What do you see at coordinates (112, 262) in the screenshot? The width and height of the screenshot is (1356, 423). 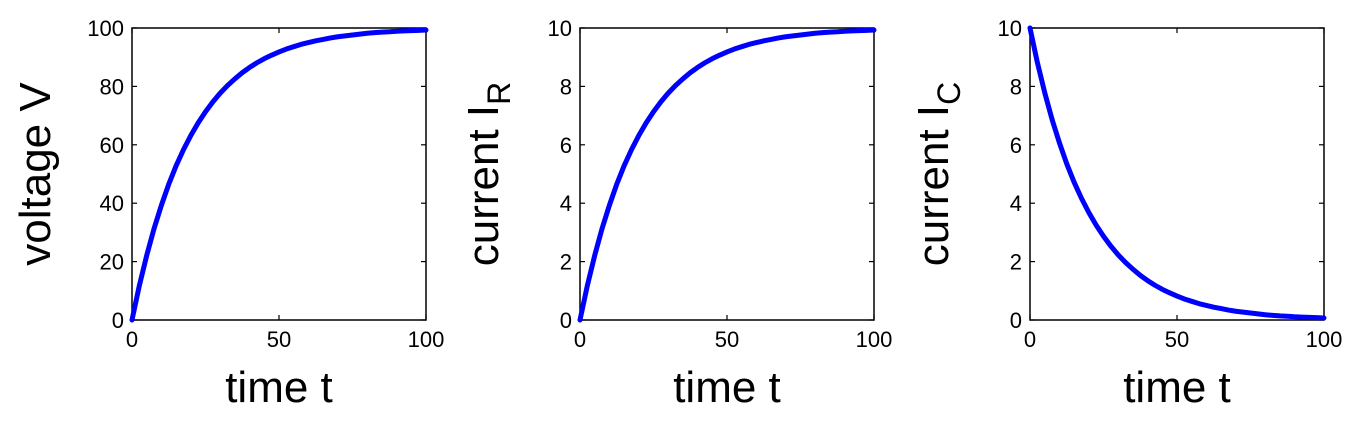 I see `y-tick-label: 20` at bounding box center [112, 262].